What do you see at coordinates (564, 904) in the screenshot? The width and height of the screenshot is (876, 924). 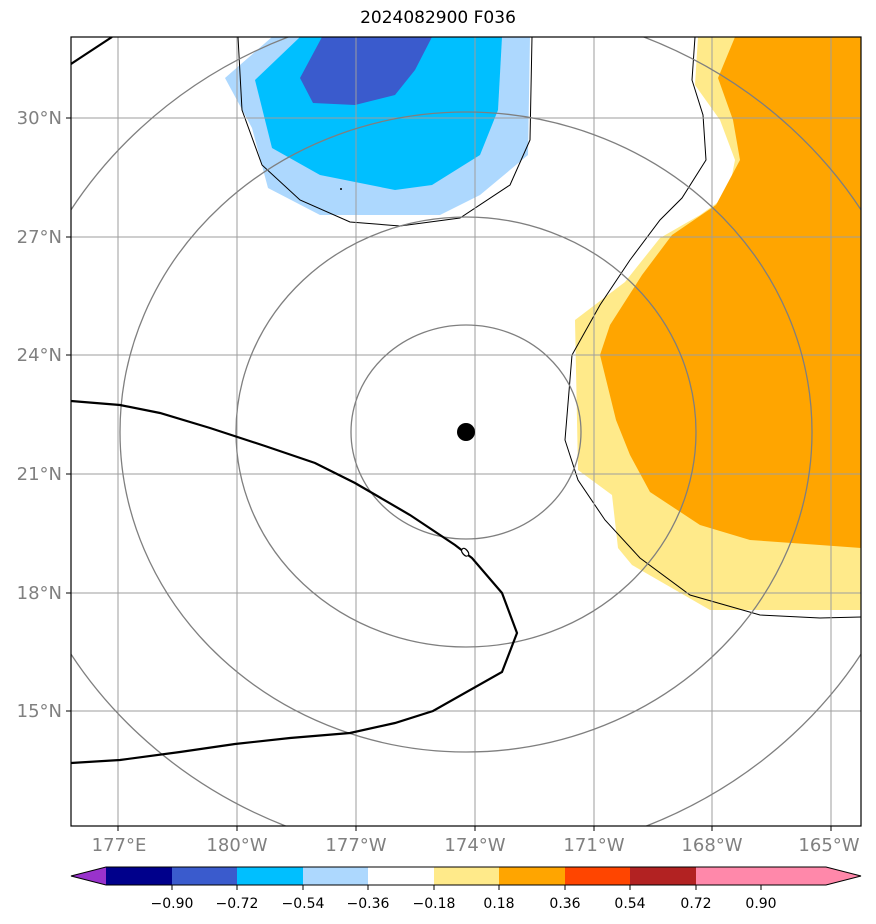 I see `colorbar-tick-label: 0.36` at bounding box center [564, 904].